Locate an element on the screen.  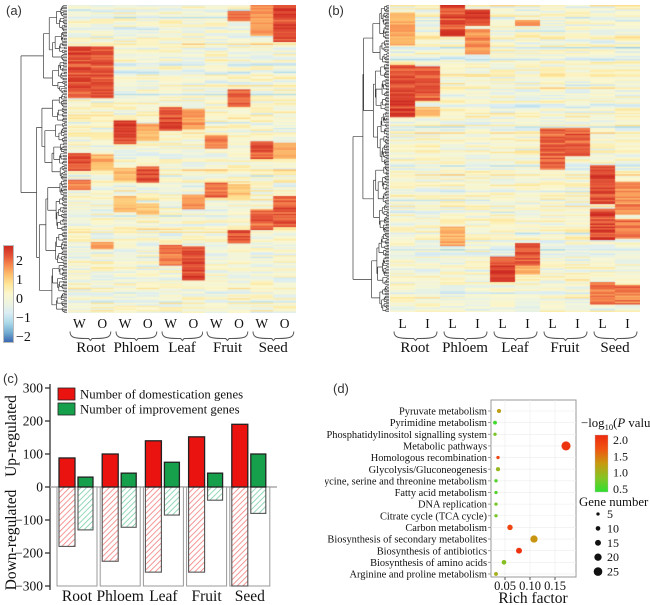
d-pathway-label: Metabolic pathways is located at coordinates (445, 447).